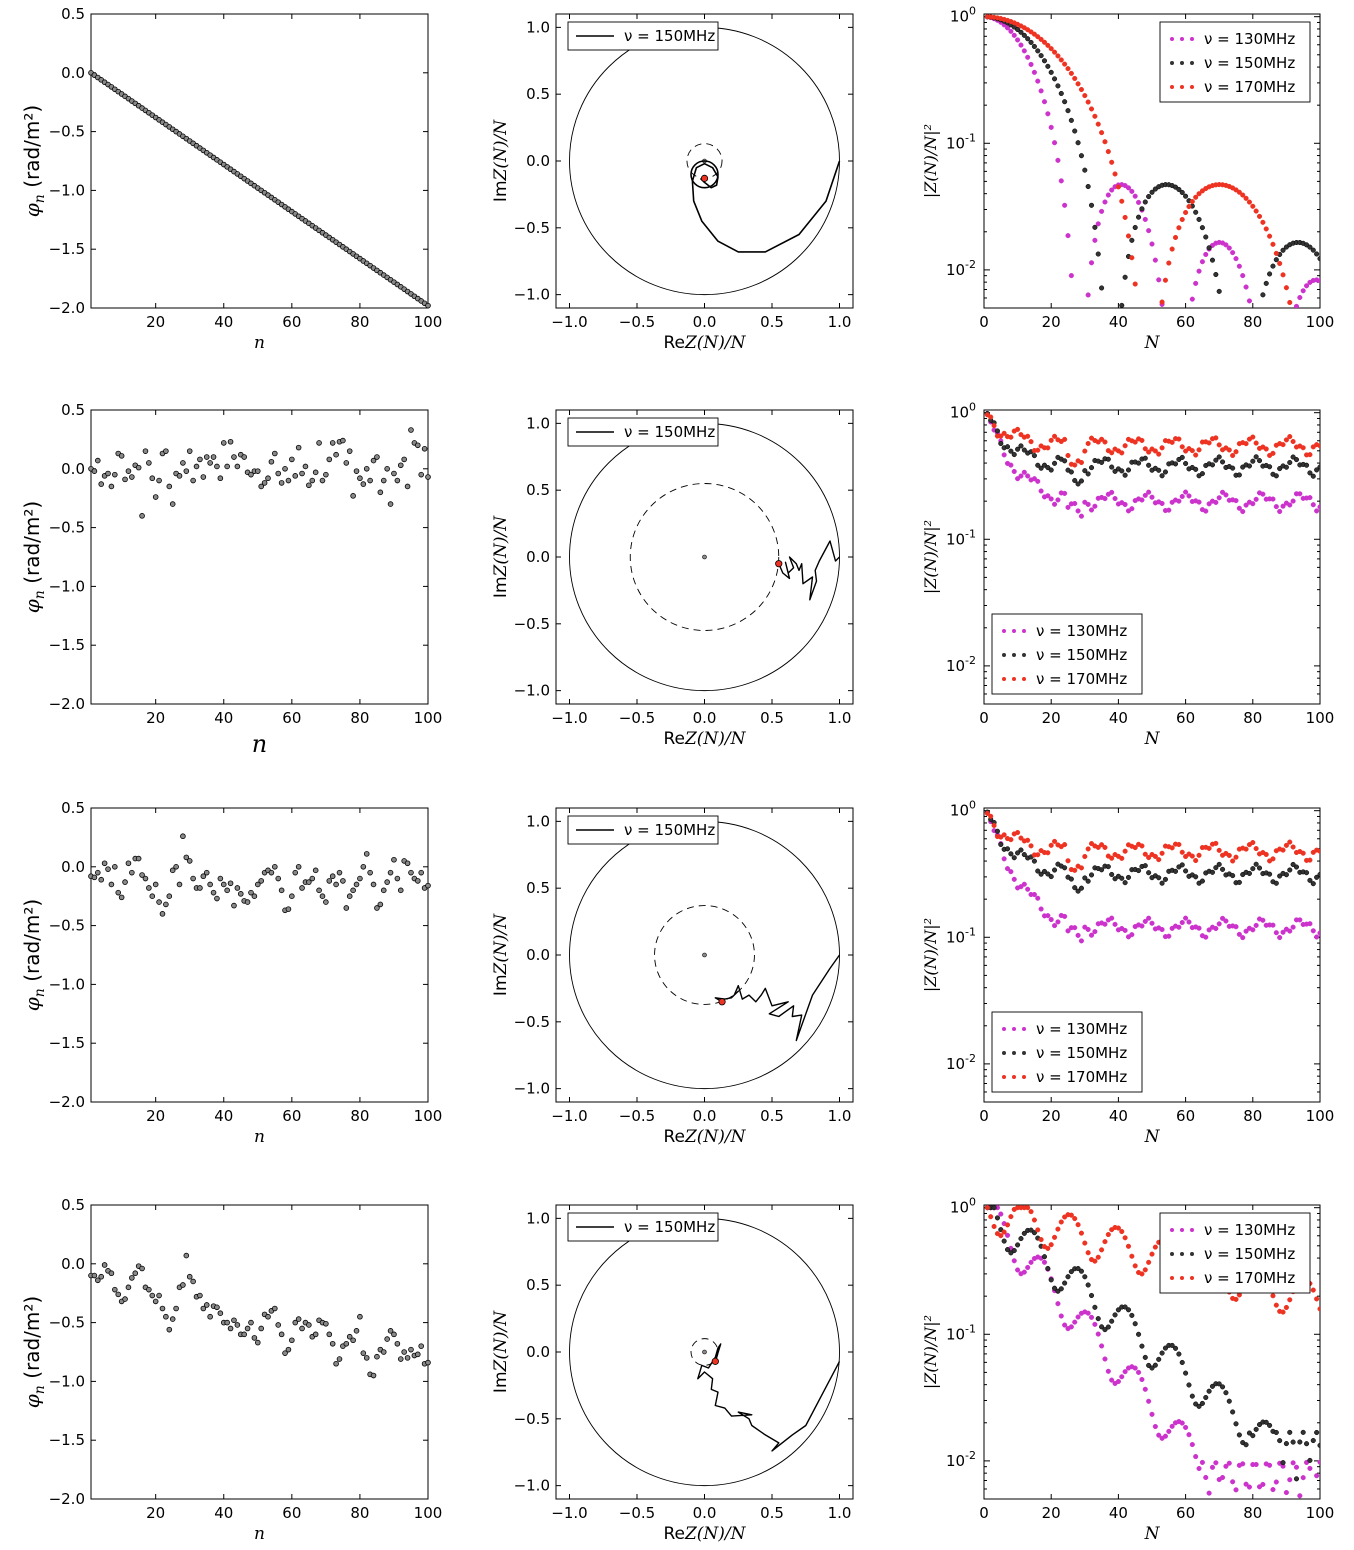 This screenshot has width=1354, height=1550. What do you see at coordinates (259, 1315) in the screenshot?
I see `phase-points` at bounding box center [259, 1315].